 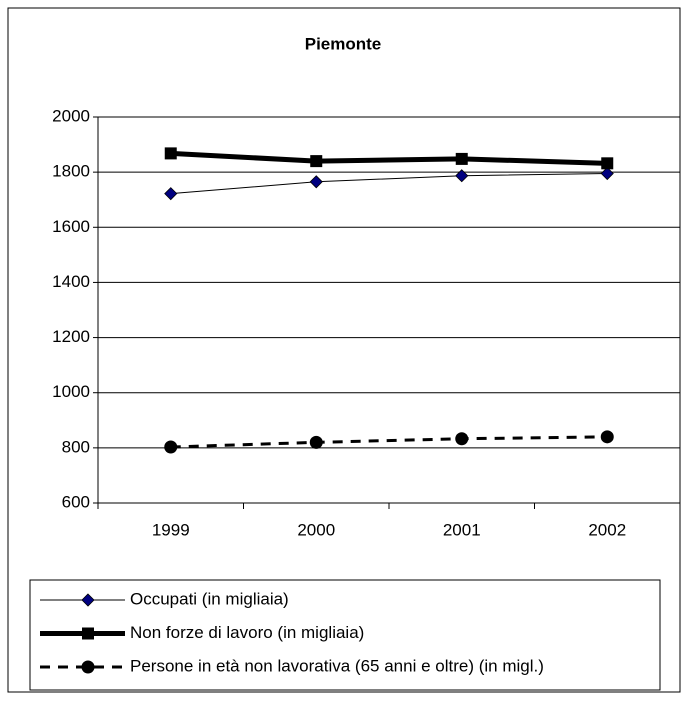 What do you see at coordinates (76, 446) in the screenshot?
I see `y-tick-label: 800` at bounding box center [76, 446].